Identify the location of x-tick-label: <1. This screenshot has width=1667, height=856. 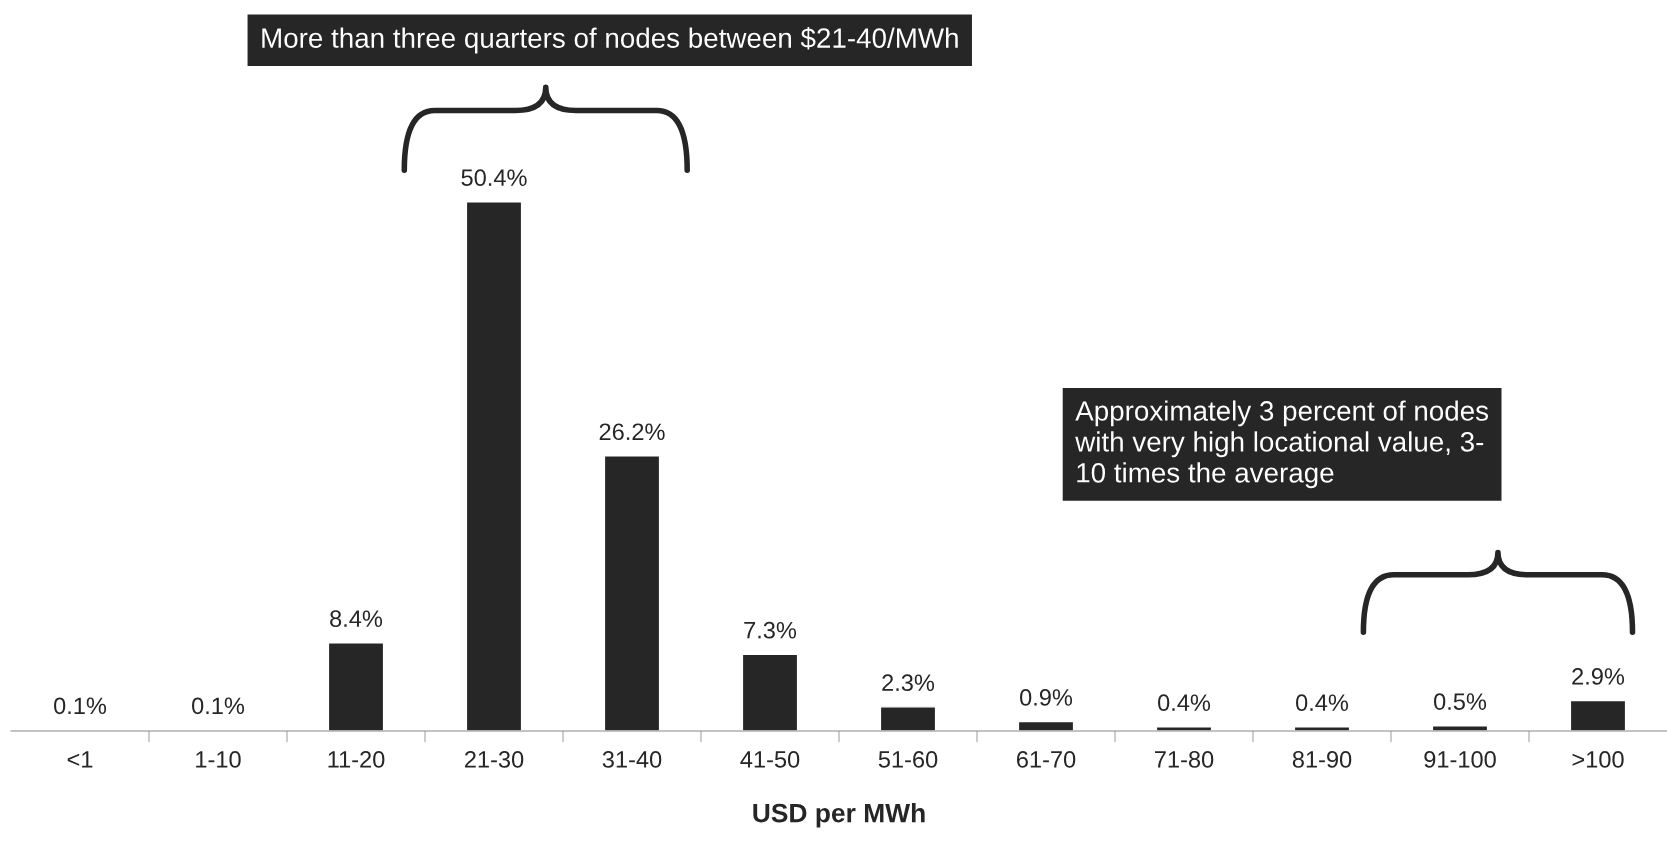
(80, 759).